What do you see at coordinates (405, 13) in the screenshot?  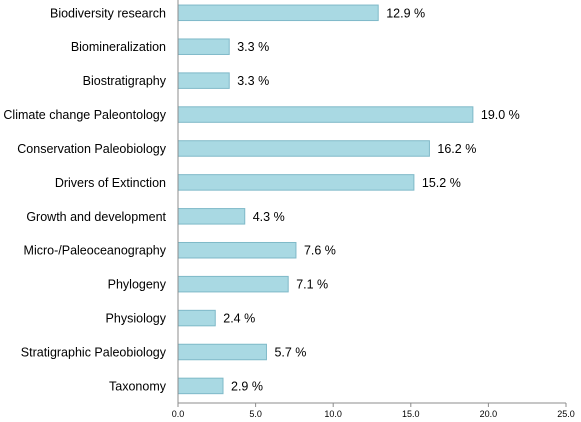 I see `value-label: 12.9 %` at bounding box center [405, 13].